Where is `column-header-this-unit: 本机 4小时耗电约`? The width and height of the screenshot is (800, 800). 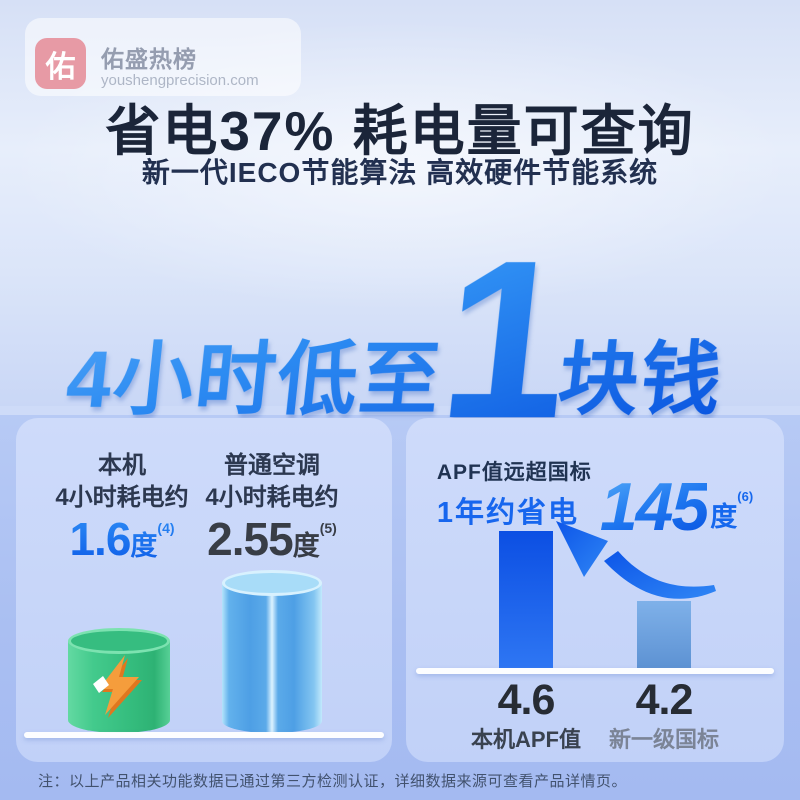 column-header-this-unit: 本机 4小时耗电约 is located at coordinates (122, 482).